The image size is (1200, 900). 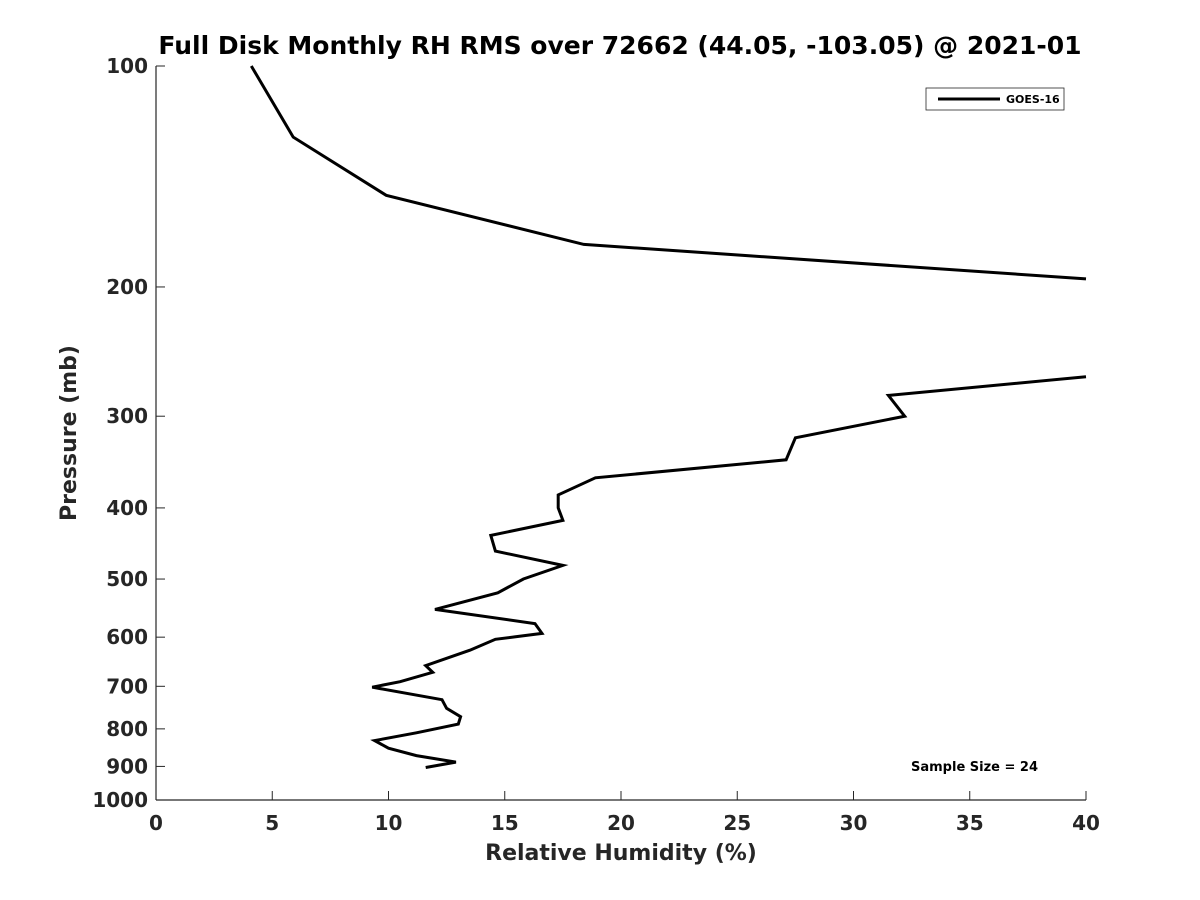 I want to click on x-tick-label-8: 40, so click(x=1086, y=823).